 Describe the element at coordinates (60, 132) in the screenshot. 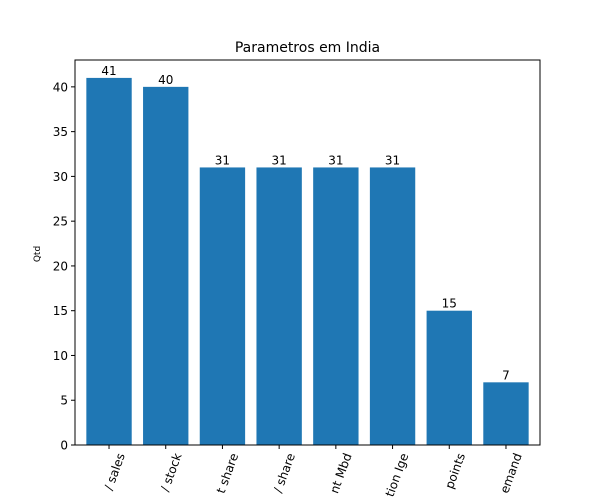

I see `y-tick-label: 35` at that location.